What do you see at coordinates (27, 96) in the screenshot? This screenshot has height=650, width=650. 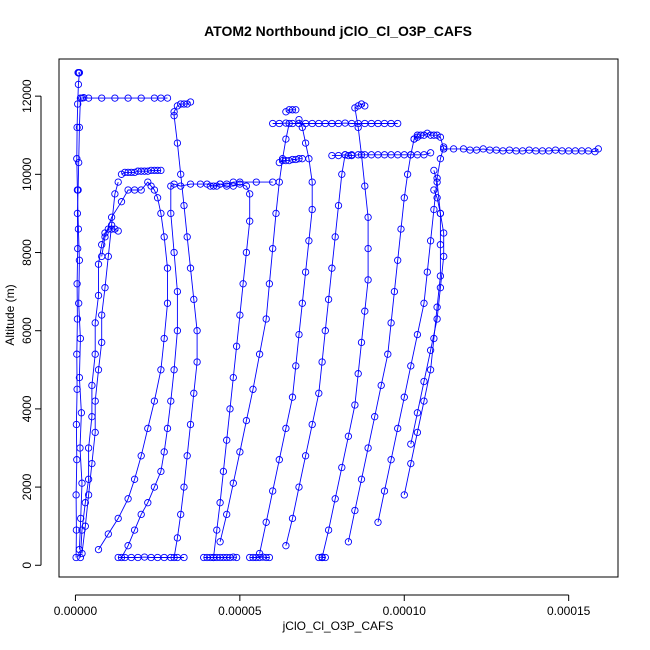 I see `y-tick-label: 12000` at bounding box center [27, 96].